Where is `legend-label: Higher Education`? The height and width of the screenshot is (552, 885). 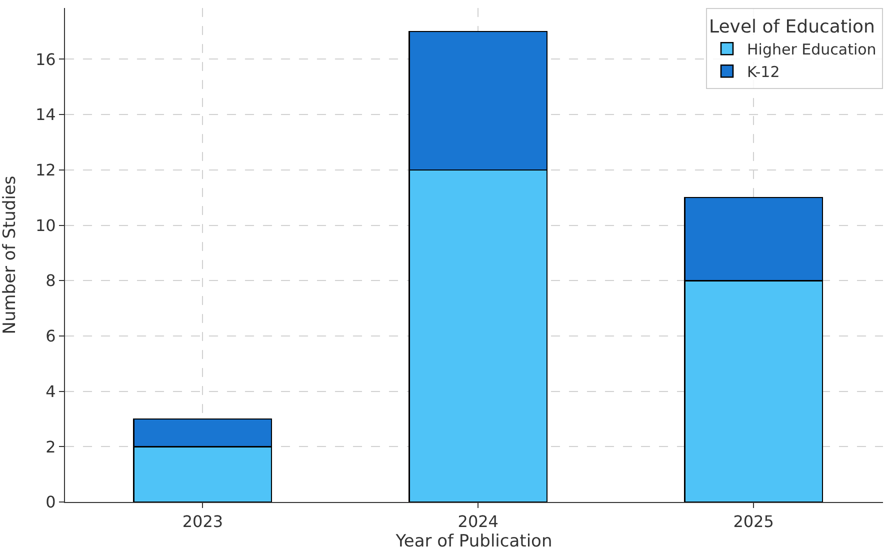 legend-label: Higher Education is located at coordinates (811, 49).